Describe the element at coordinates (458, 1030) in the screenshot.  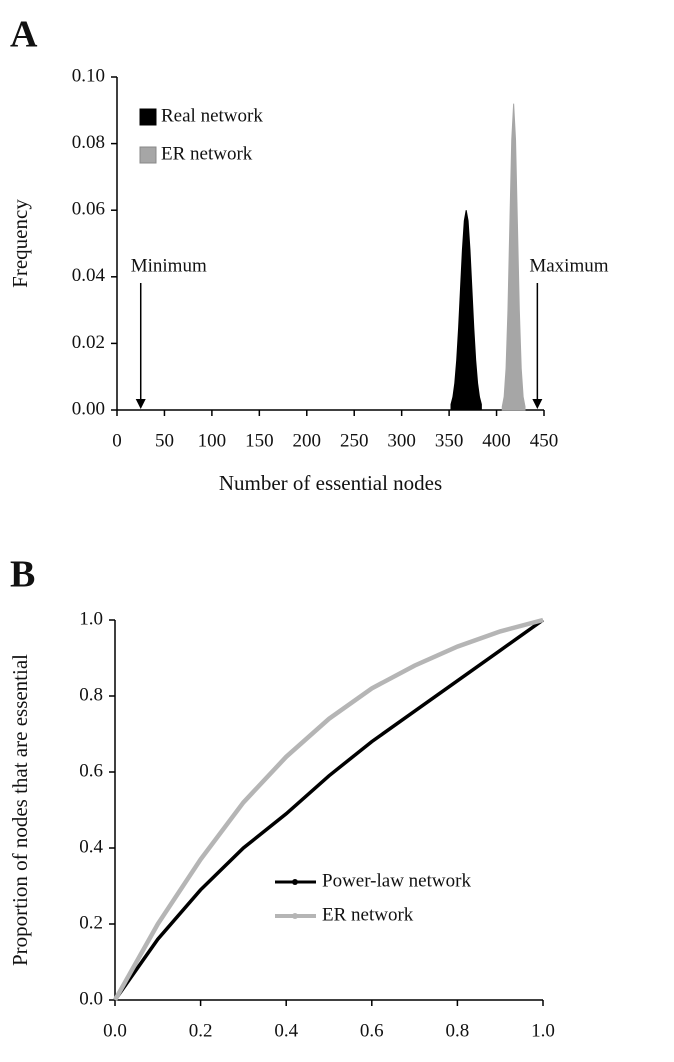
I see `x-tick-label: 0.8` at that location.